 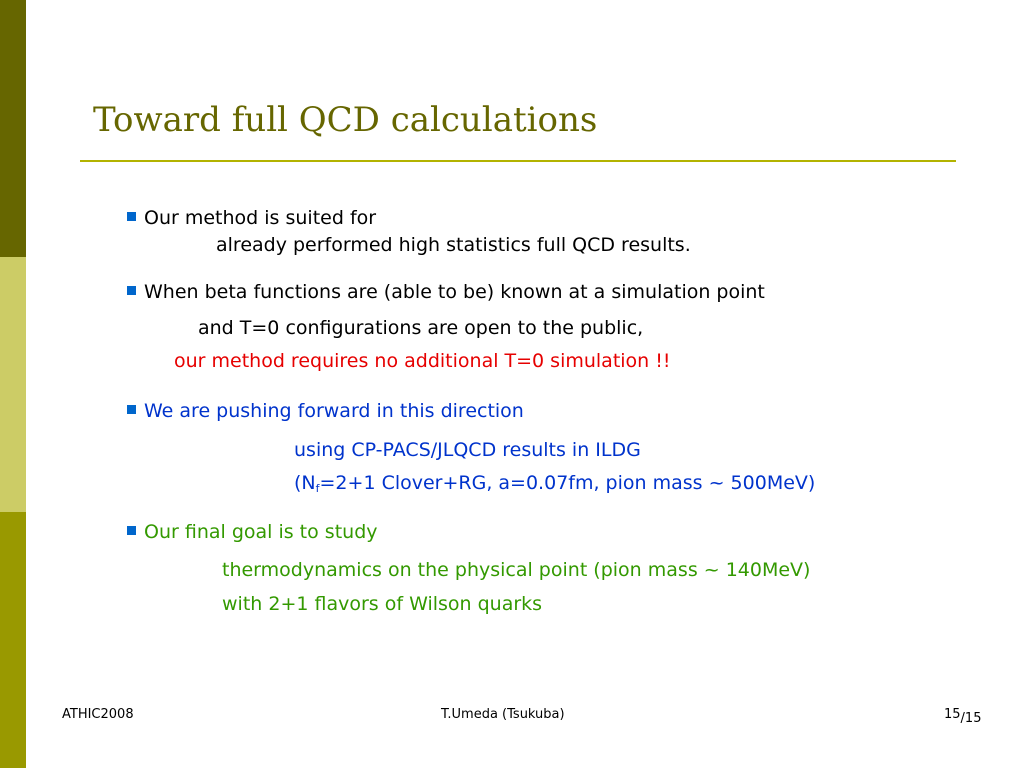 I want to click on footer-event: ATHIC2008, so click(x=98, y=714).